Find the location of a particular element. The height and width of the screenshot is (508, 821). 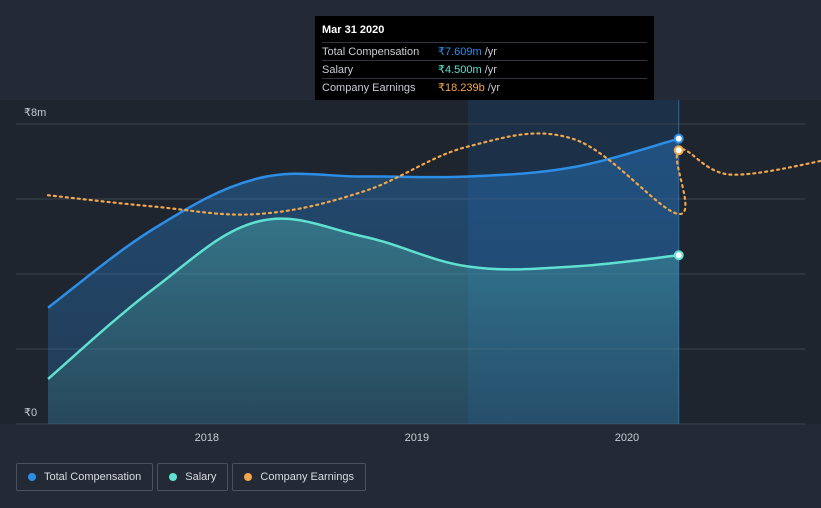

tooltip-date: Mar 31 2020 is located at coordinates (353, 30).